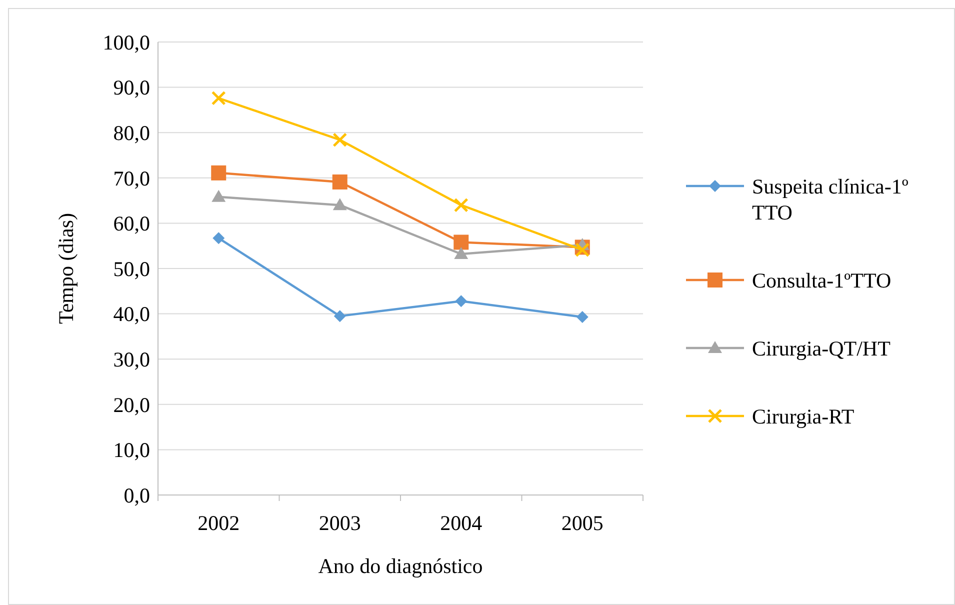 The width and height of the screenshot is (955, 605). I want to click on y-tick-label: 60,0, so click(131, 224).